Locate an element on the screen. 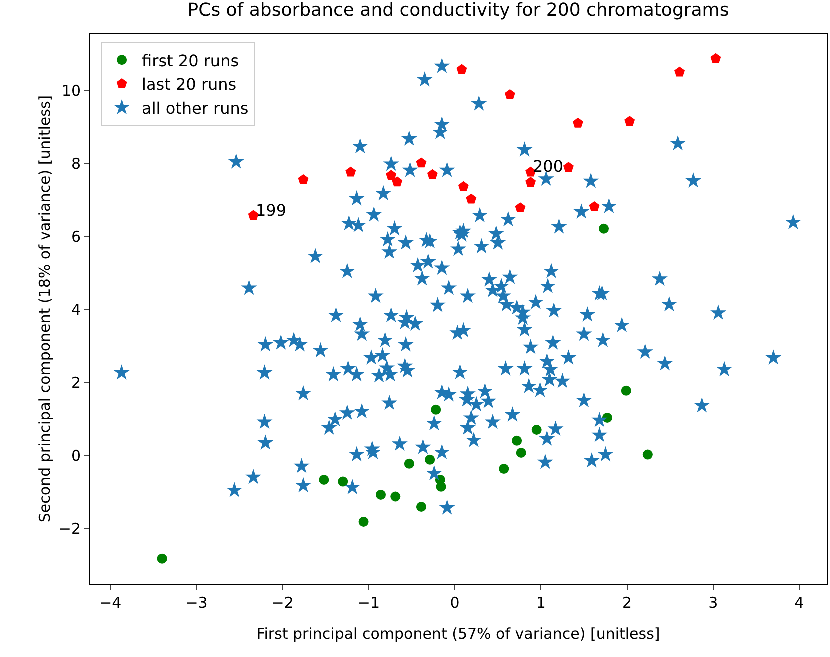 The image size is (830, 657). x-tick-label: 4 is located at coordinates (799, 603).